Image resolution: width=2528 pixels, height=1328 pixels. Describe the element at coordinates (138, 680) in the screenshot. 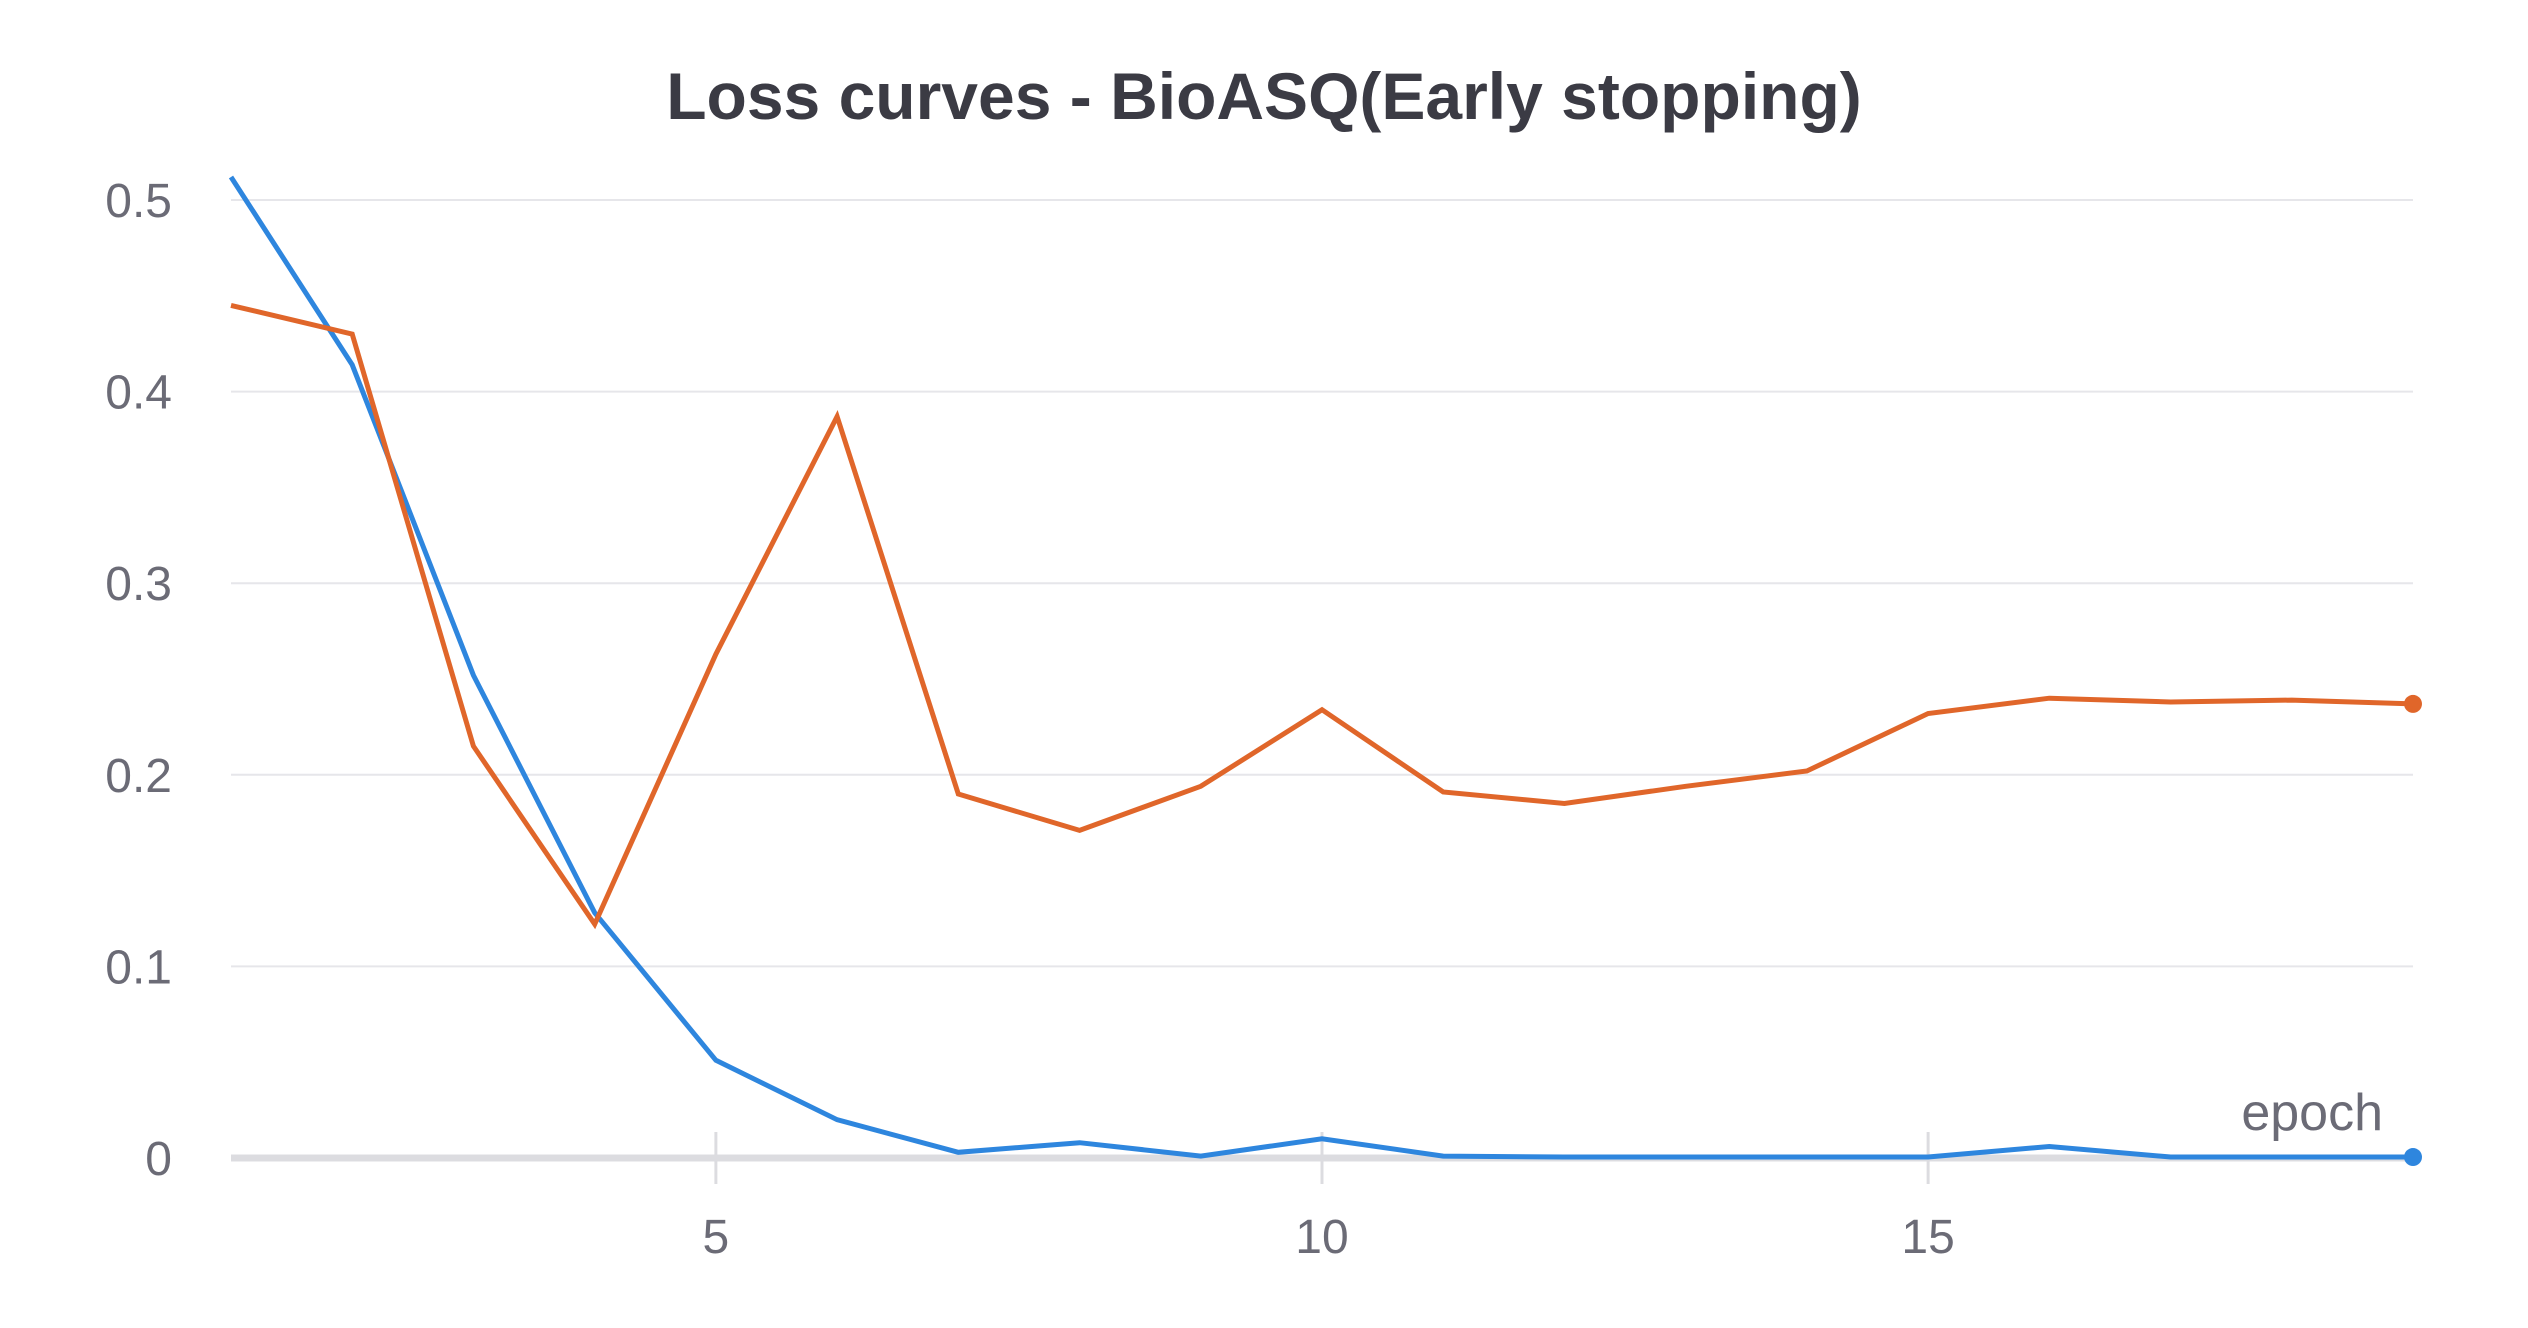

I see `y-axis: 0 0.1 0.2 0.3 0.4 0.5` at that location.